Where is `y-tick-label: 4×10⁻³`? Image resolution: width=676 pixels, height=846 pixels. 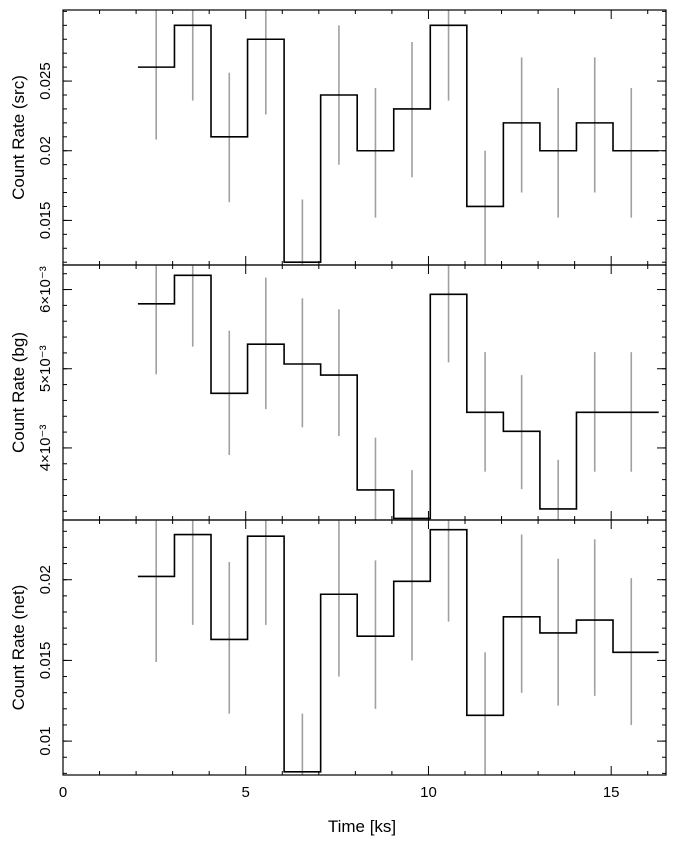
y-tick-label: 4×10⁻³ is located at coordinates (45, 448).